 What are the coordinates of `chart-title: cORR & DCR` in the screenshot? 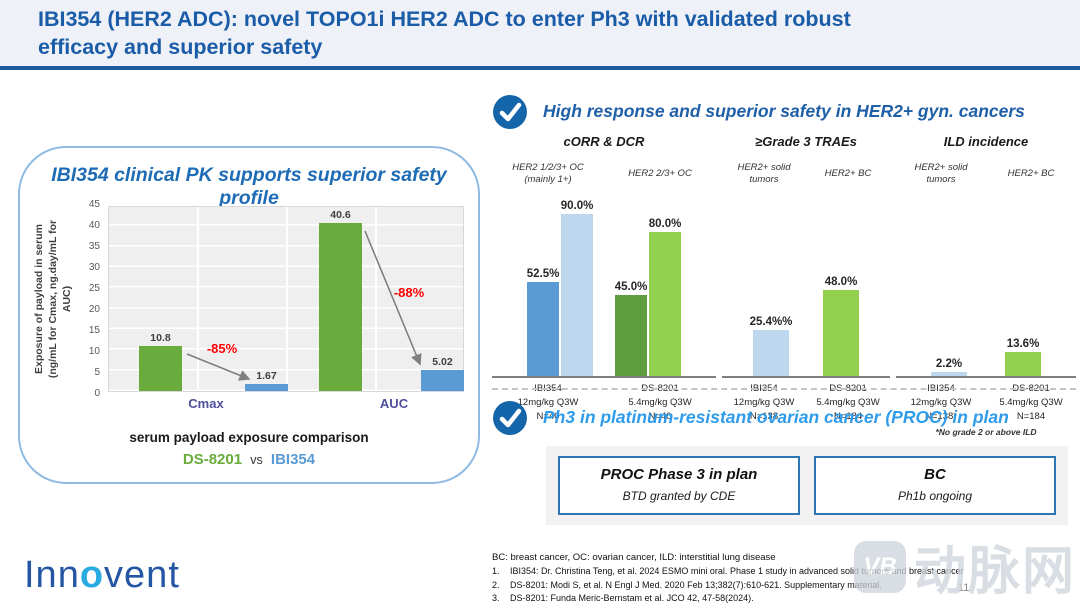 It's located at (604, 141).